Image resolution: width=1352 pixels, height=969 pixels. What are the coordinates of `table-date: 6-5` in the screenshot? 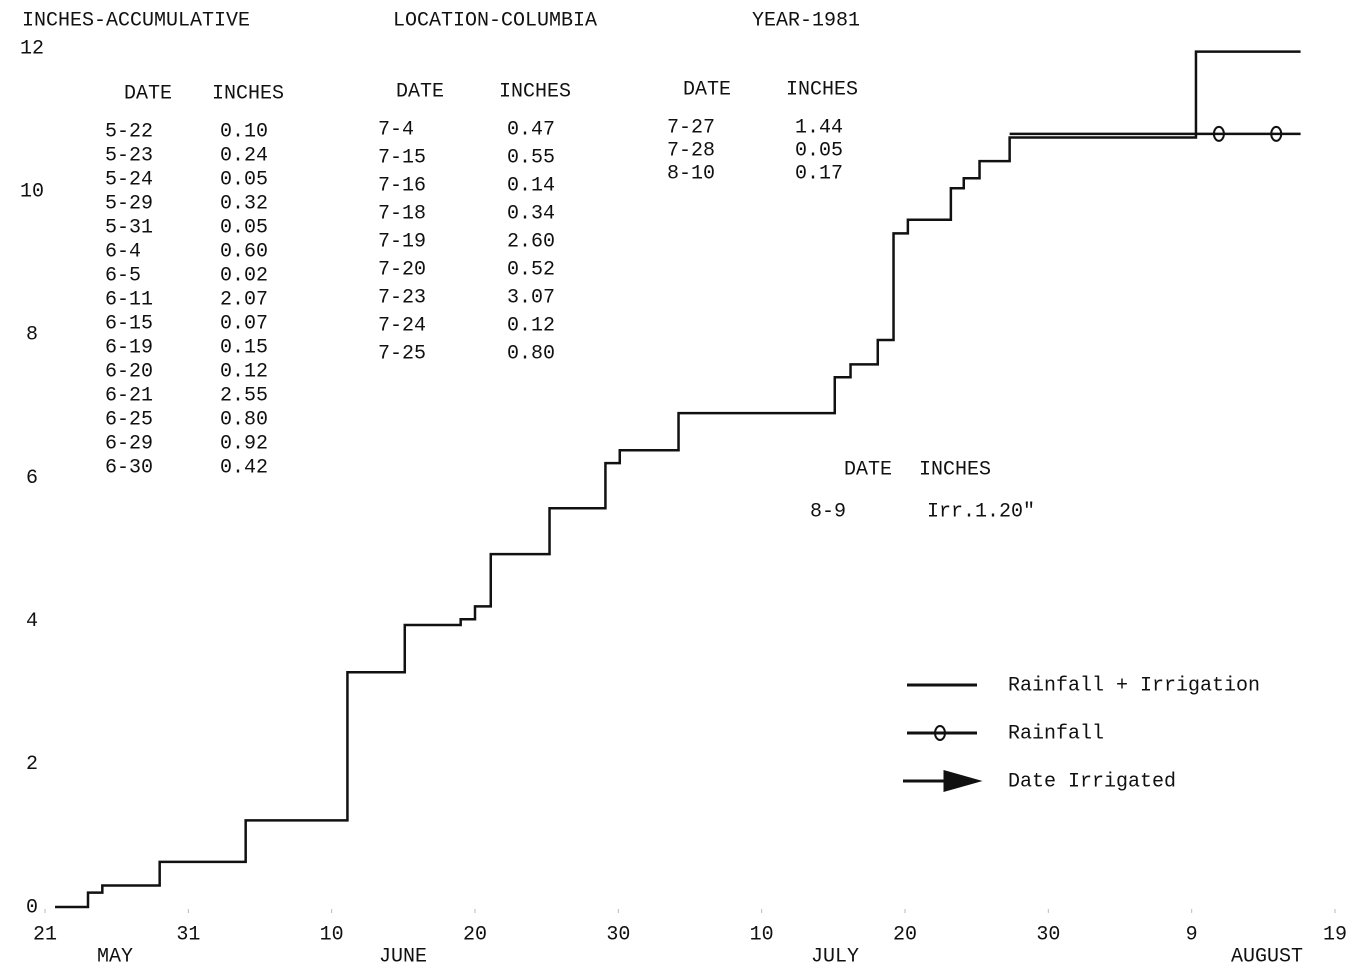 It's located at (123, 275).